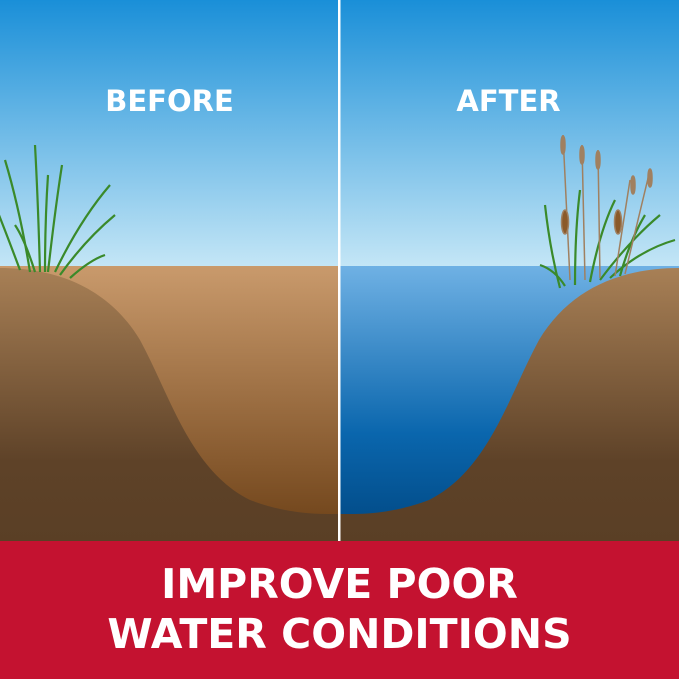 This screenshot has width=679, height=679. What do you see at coordinates (339, 270) in the screenshot?
I see `divider` at bounding box center [339, 270].